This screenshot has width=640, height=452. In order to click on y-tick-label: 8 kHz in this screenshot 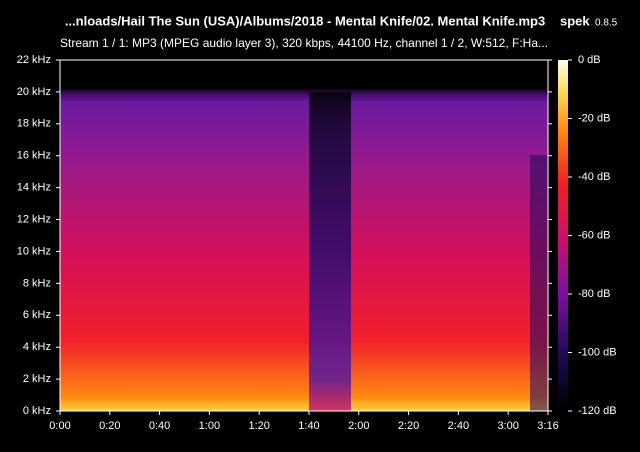, I will do `click(37, 283)`.